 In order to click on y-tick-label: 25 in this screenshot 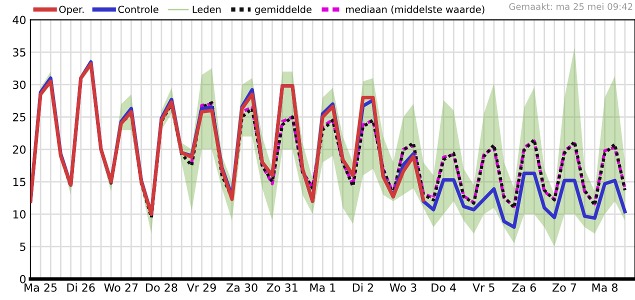, I will do `click(19, 117)`.